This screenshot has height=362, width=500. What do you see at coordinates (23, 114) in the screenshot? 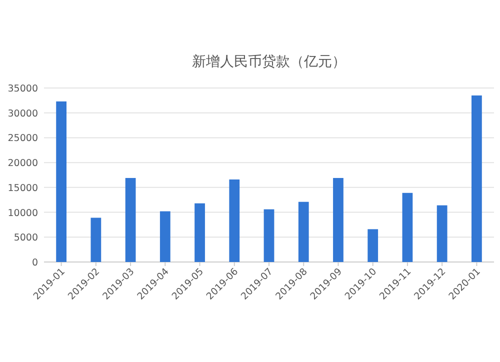
I see `y-tick-label: 30000` at bounding box center [23, 114].